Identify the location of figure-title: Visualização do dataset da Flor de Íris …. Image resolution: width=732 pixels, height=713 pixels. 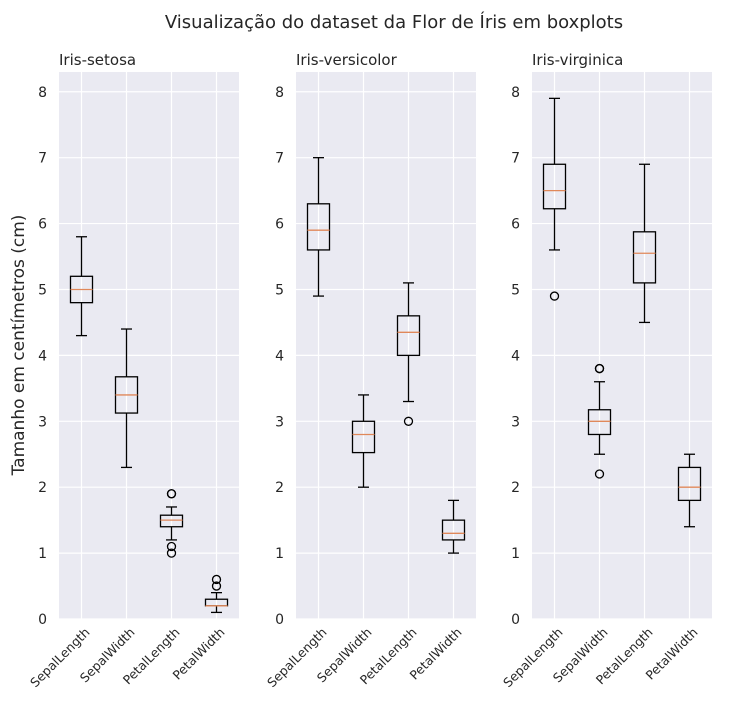
(394, 22).